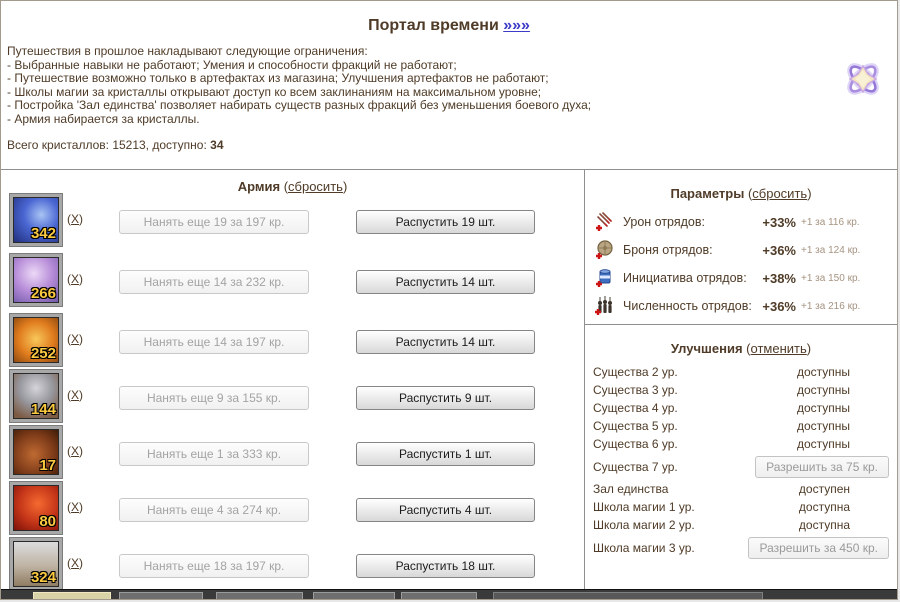 This screenshot has width=900, height=602. Describe the element at coordinates (214, 454) in the screenshot. I see `hire-button: Нанять еще 1 за 333 кр.` at that location.